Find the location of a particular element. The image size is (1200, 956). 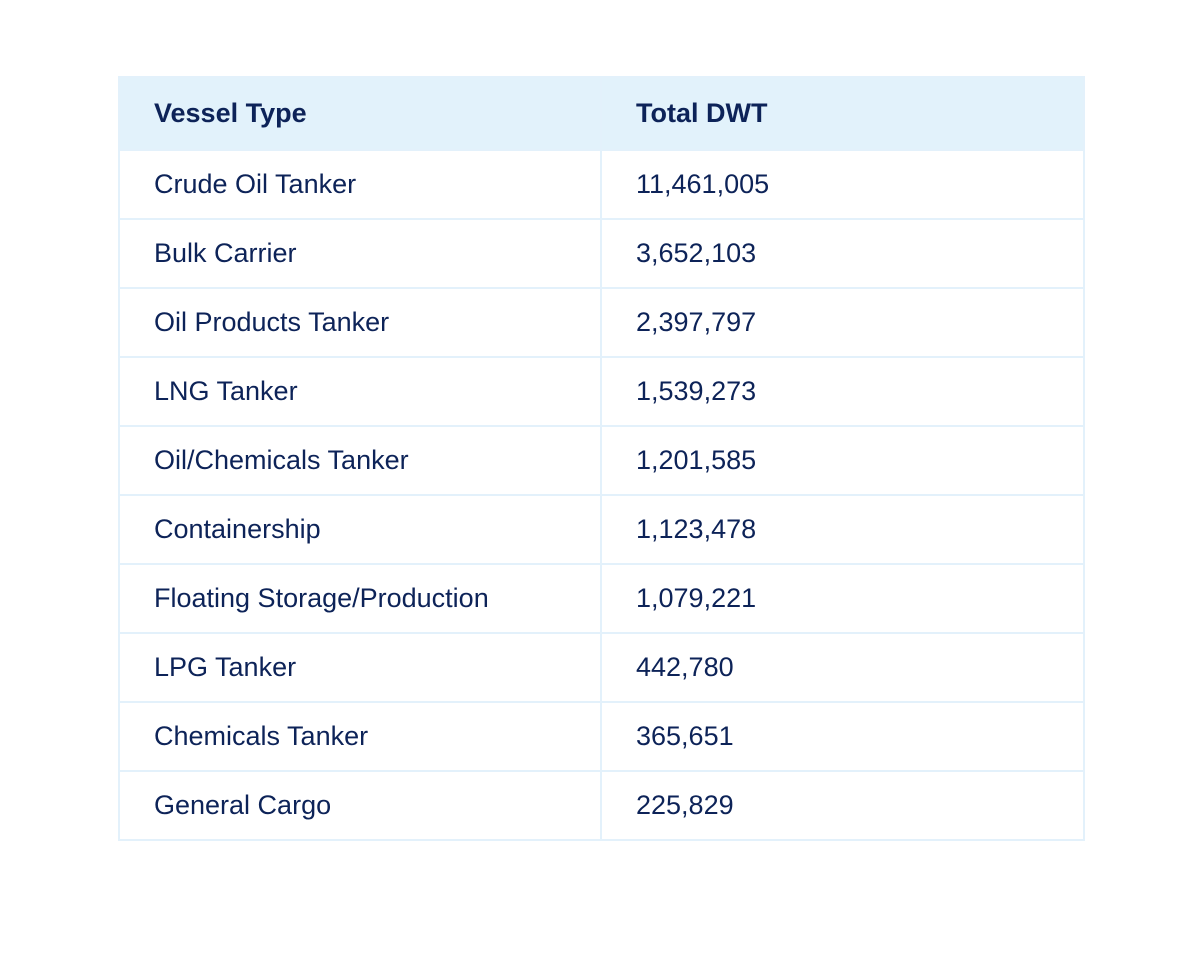

table-row: Crude Oil Tanker 11,461,005 is located at coordinates (601, 184).